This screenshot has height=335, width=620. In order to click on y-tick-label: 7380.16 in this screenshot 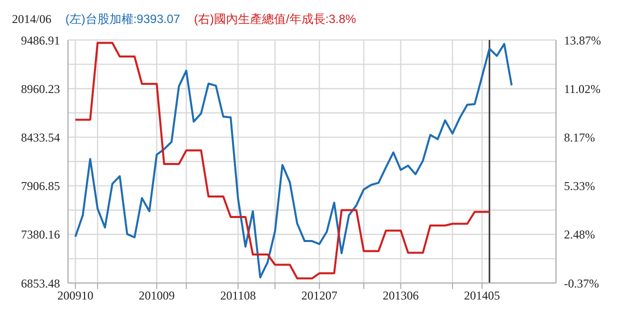, I will do `click(40, 235)`.